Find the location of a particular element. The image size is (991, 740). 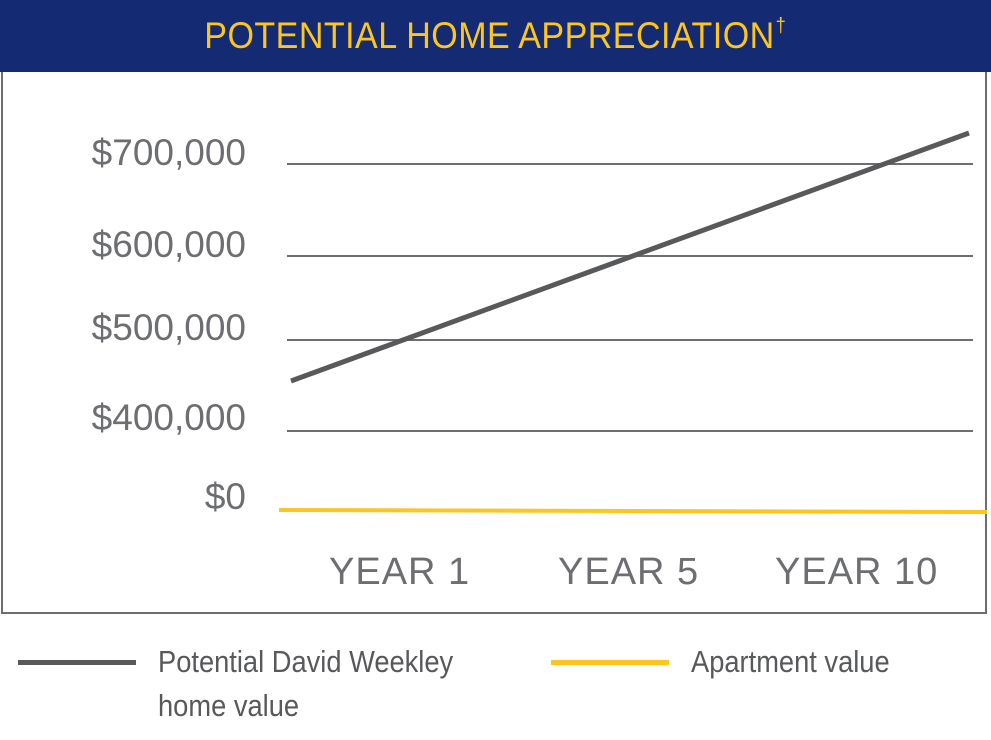

y-tick-0: $0 is located at coordinates (225, 496).